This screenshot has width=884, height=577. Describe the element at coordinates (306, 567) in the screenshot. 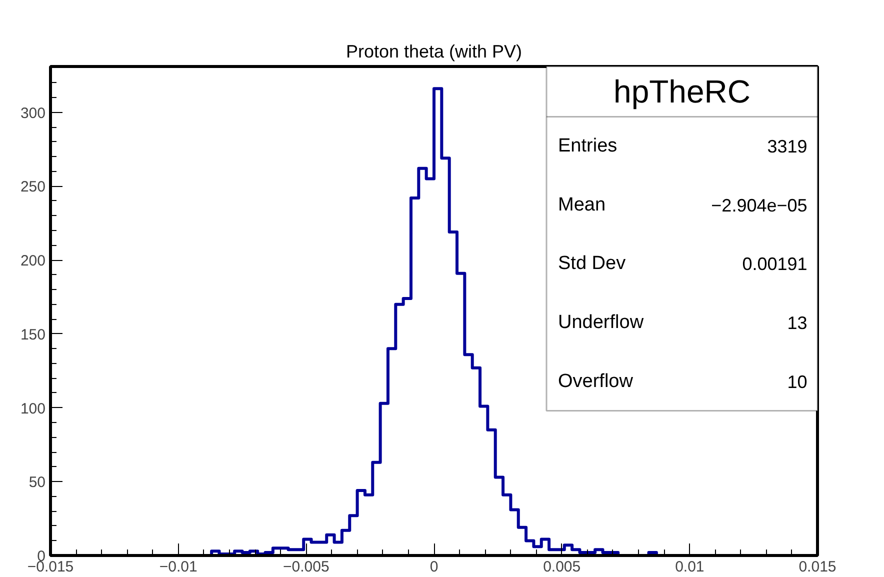

I see `x-tick-label: −0.005` at that location.